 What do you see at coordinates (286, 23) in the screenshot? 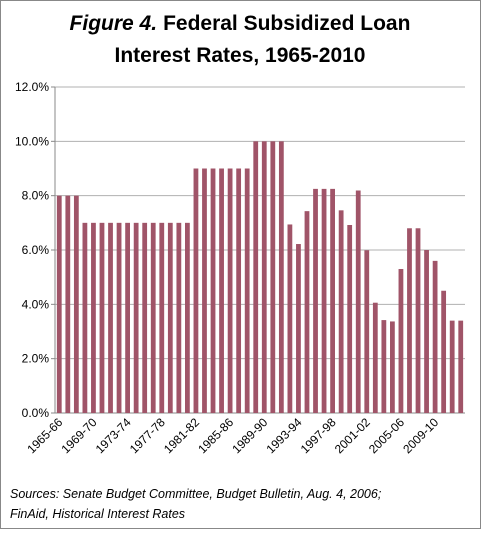
I see `title-line: Federal Subsidized Loan` at bounding box center [286, 23].